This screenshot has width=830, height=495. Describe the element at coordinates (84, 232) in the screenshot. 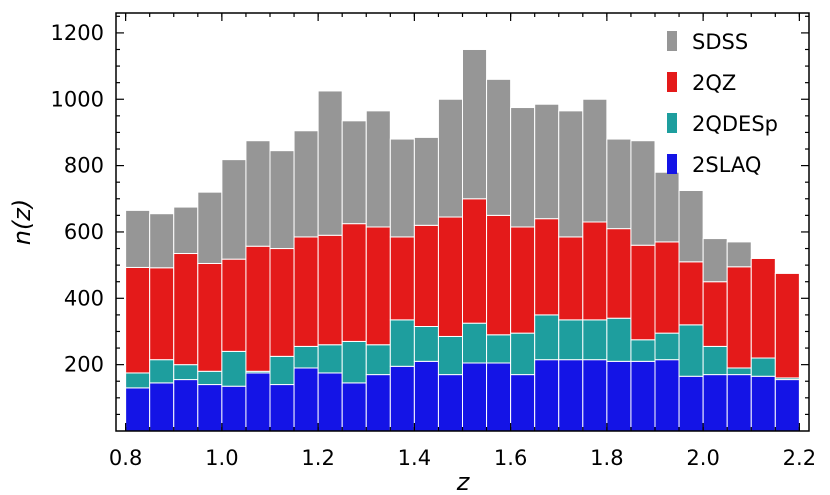

I see `y-tick-label: 600` at that location.